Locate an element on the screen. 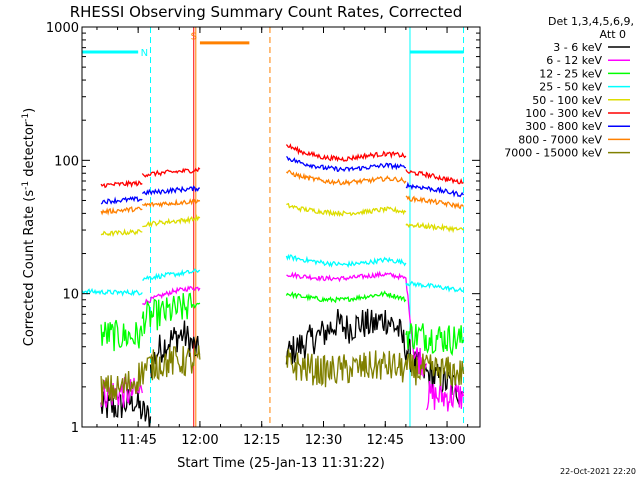 Image resolution: width=640 pixels, height=484 pixels. y-axis-label: Corrected Count Rate (s-1 detector-1) is located at coordinates (29, 227).